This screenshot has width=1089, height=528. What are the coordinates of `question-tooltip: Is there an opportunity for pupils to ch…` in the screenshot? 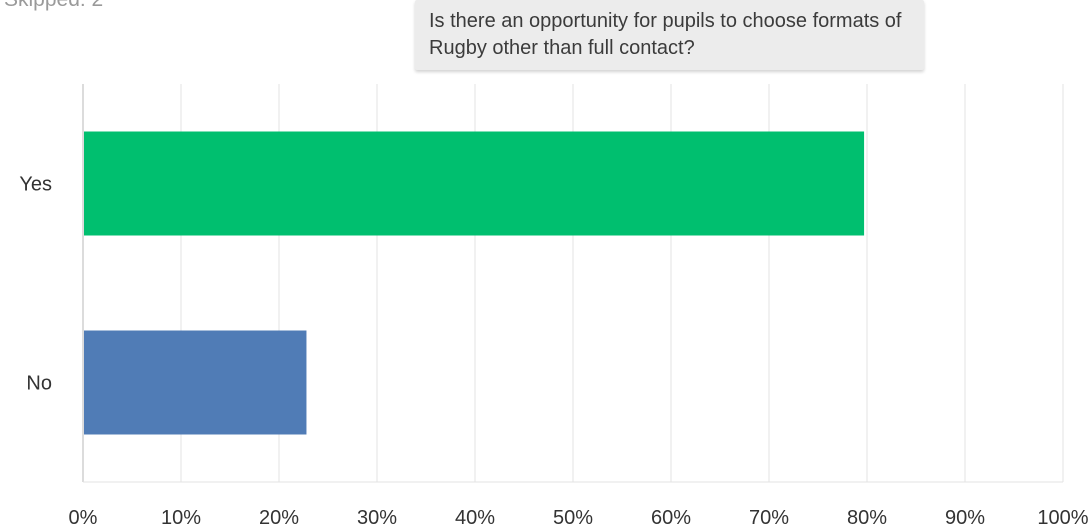 It's located at (669, 35).